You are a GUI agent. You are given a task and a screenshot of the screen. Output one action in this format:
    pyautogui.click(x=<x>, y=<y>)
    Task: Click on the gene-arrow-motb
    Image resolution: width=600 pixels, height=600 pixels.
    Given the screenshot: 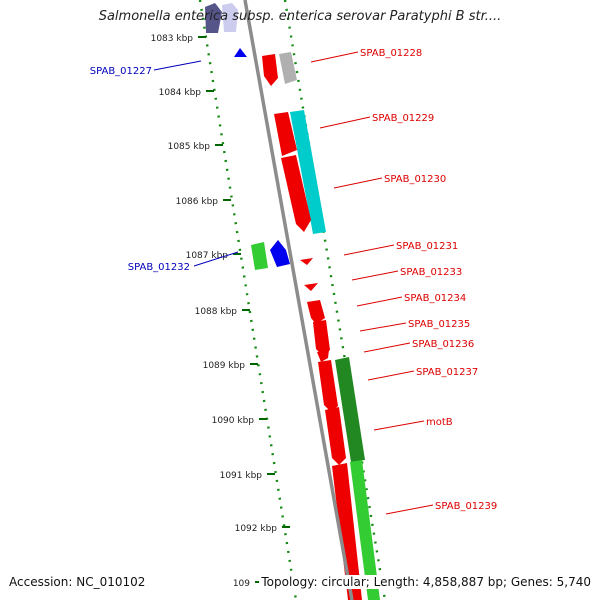 What is the action you would take?
    pyautogui.click(x=335, y=436)
    